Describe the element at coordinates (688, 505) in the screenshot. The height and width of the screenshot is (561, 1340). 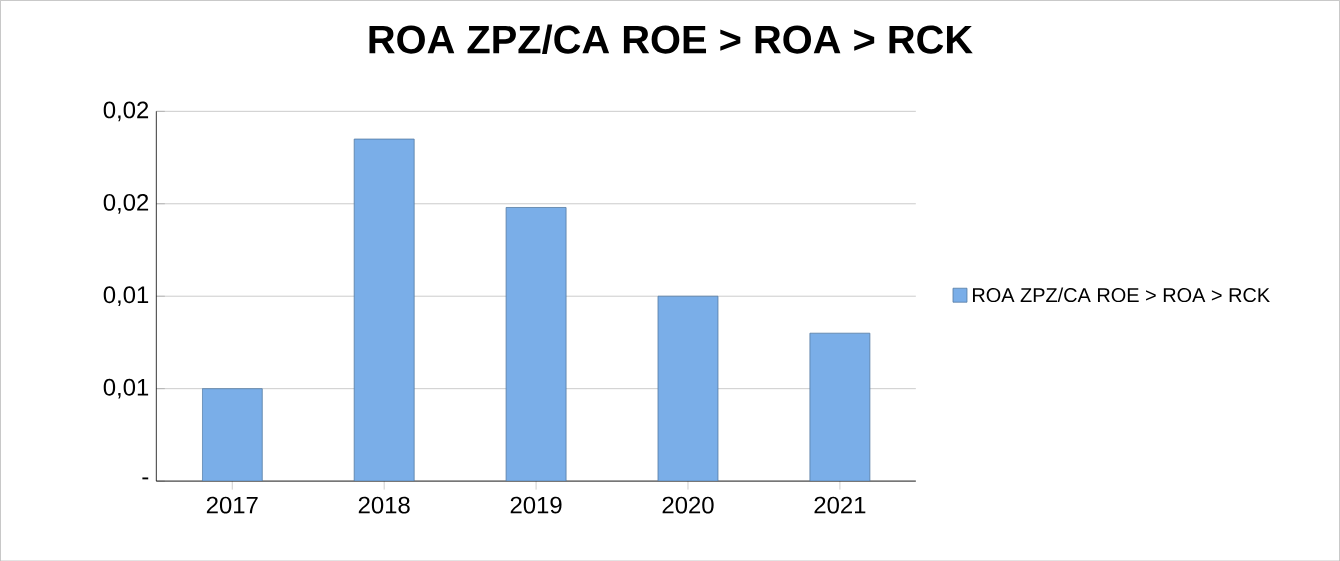
I see `x-tick-label: 2020` at that location.